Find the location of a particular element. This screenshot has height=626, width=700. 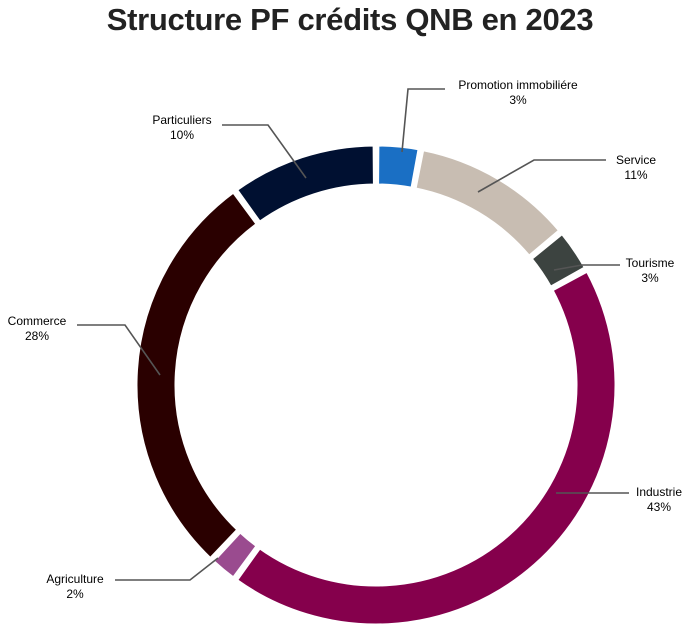

slice-label-promotion-immobiliere: Promotion immobiliére 3% is located at coordinates (518, 92).